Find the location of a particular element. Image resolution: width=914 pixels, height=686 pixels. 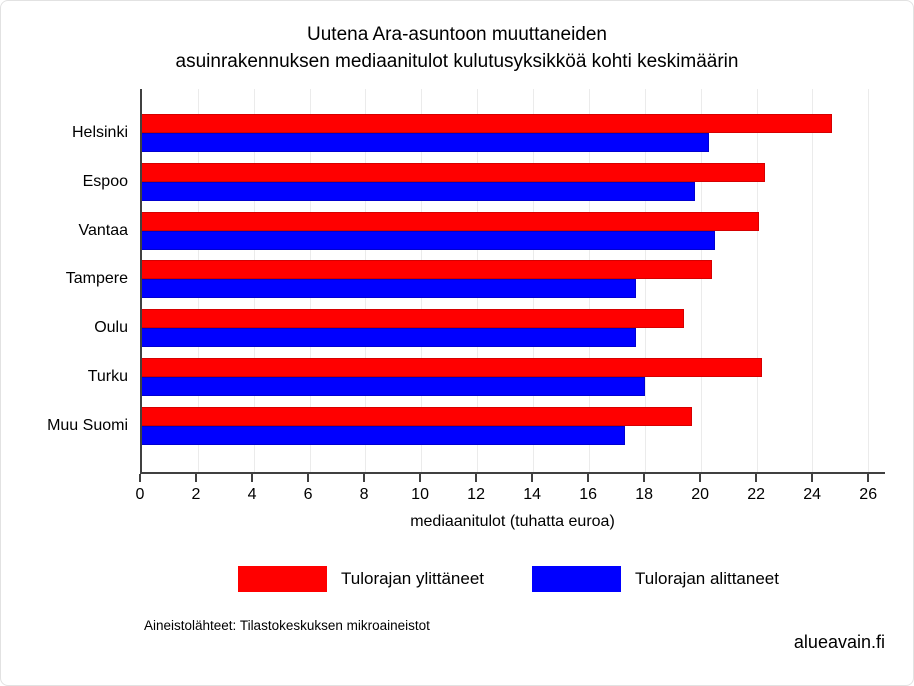

category-row: Muu Suomi is located at coordinates (466, 426).